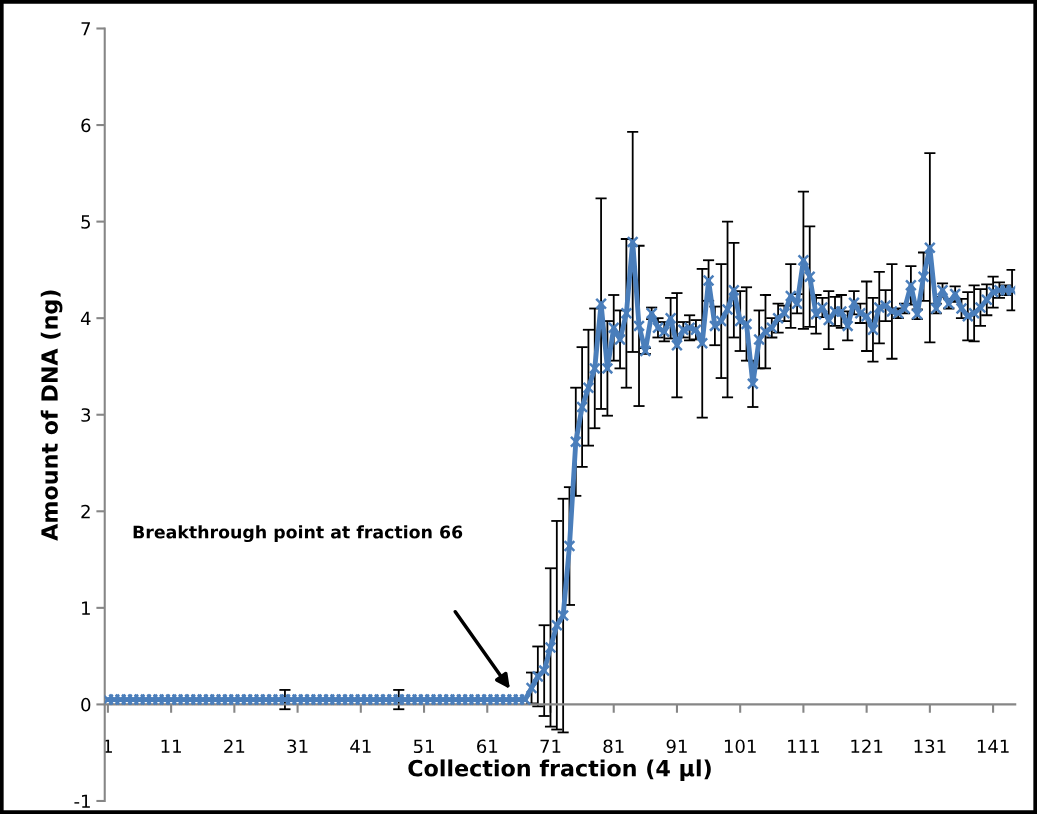 This screenshot has width=1037, height=814. I want to click on x-tick-label: 21, so click(234, 746).